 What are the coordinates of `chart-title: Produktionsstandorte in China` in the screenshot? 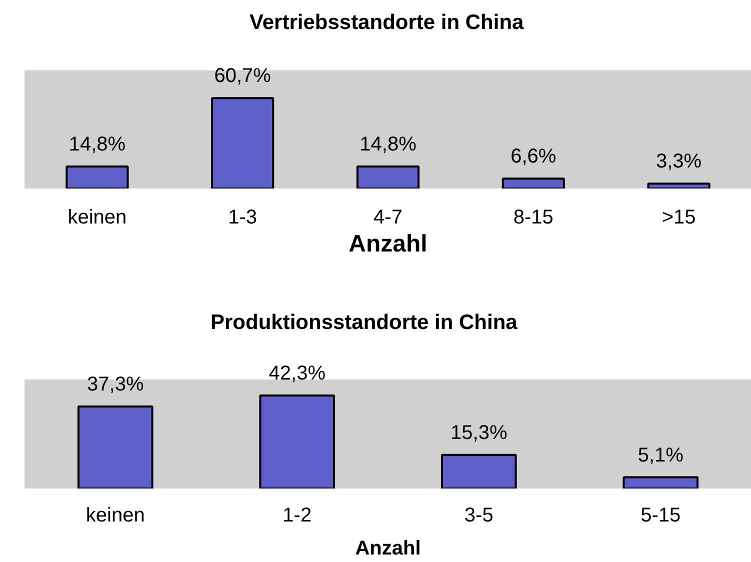 It's located at (364, 322).